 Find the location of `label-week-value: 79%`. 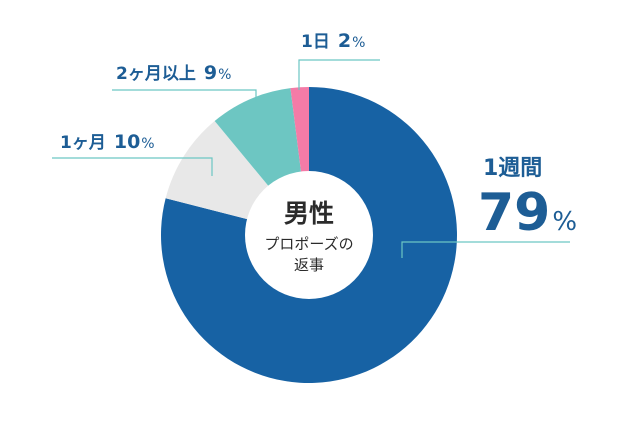

label-week-value: 79% is located at coordinates (527, 213).